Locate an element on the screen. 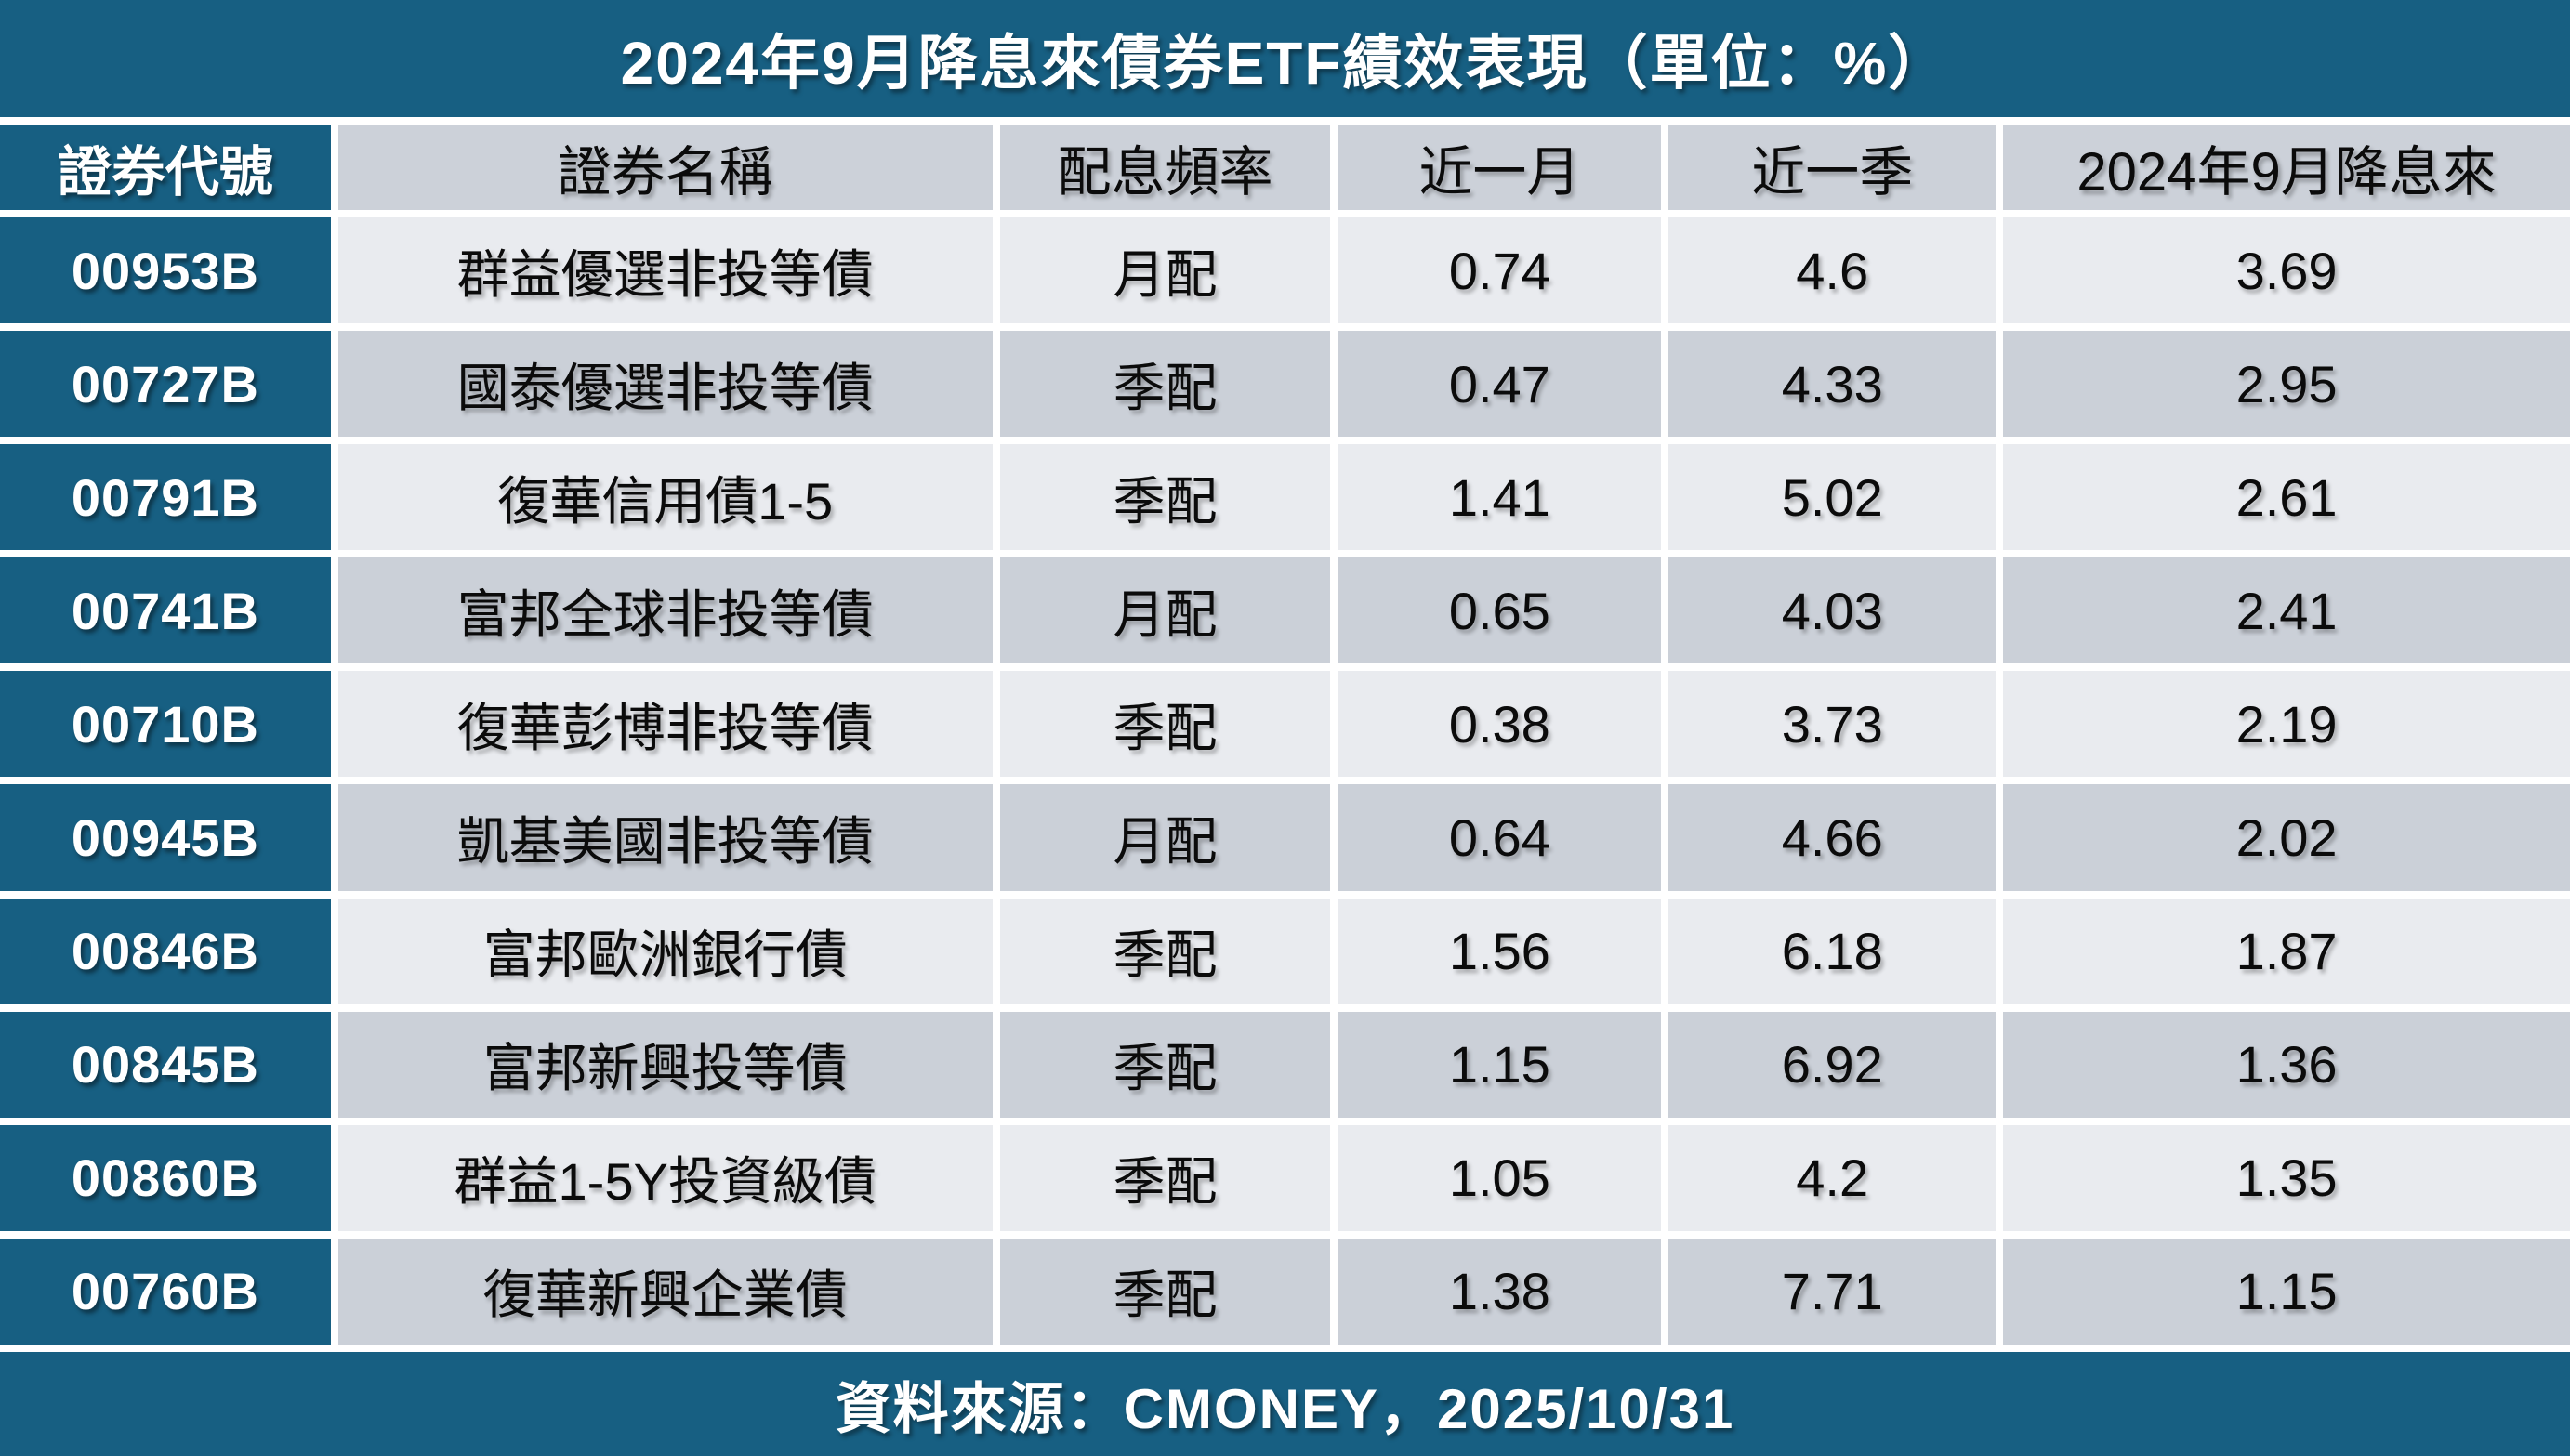  table-row-4-cell-5: 2.19 is located at coordinates (2286, 724).